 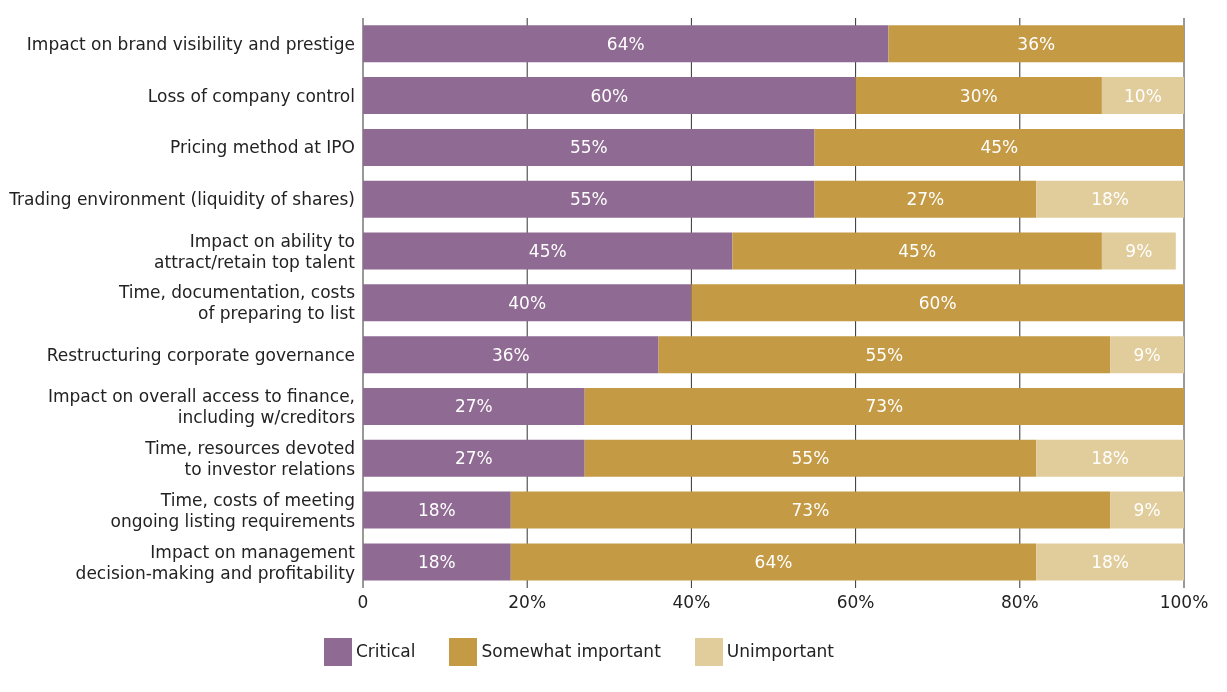 I want to click on y-tick-label: Impact on overall access to finance, including w/creditors, so click(x=202, y=407).